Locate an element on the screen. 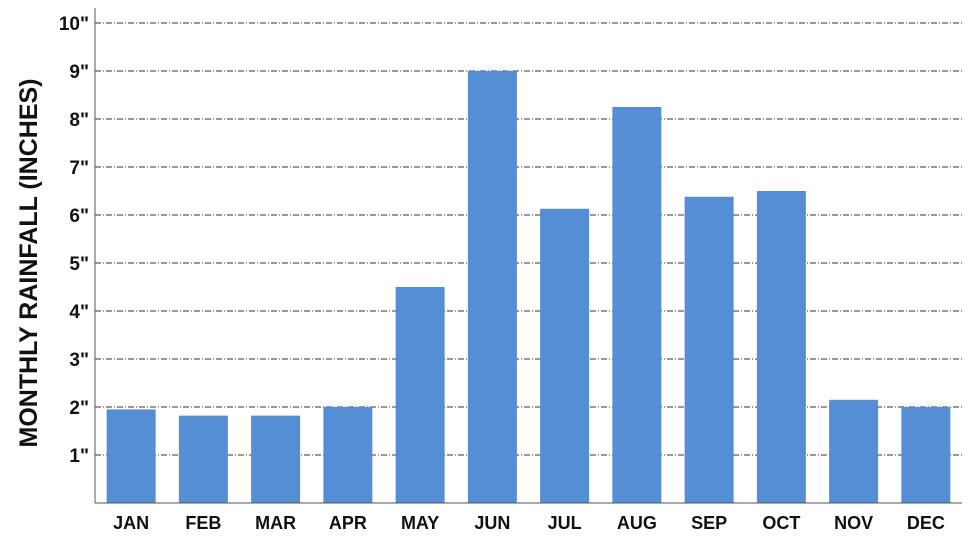 This screenshot has width=973, height=543. y-tick-label: 7" is located at coordinates (79, 168).